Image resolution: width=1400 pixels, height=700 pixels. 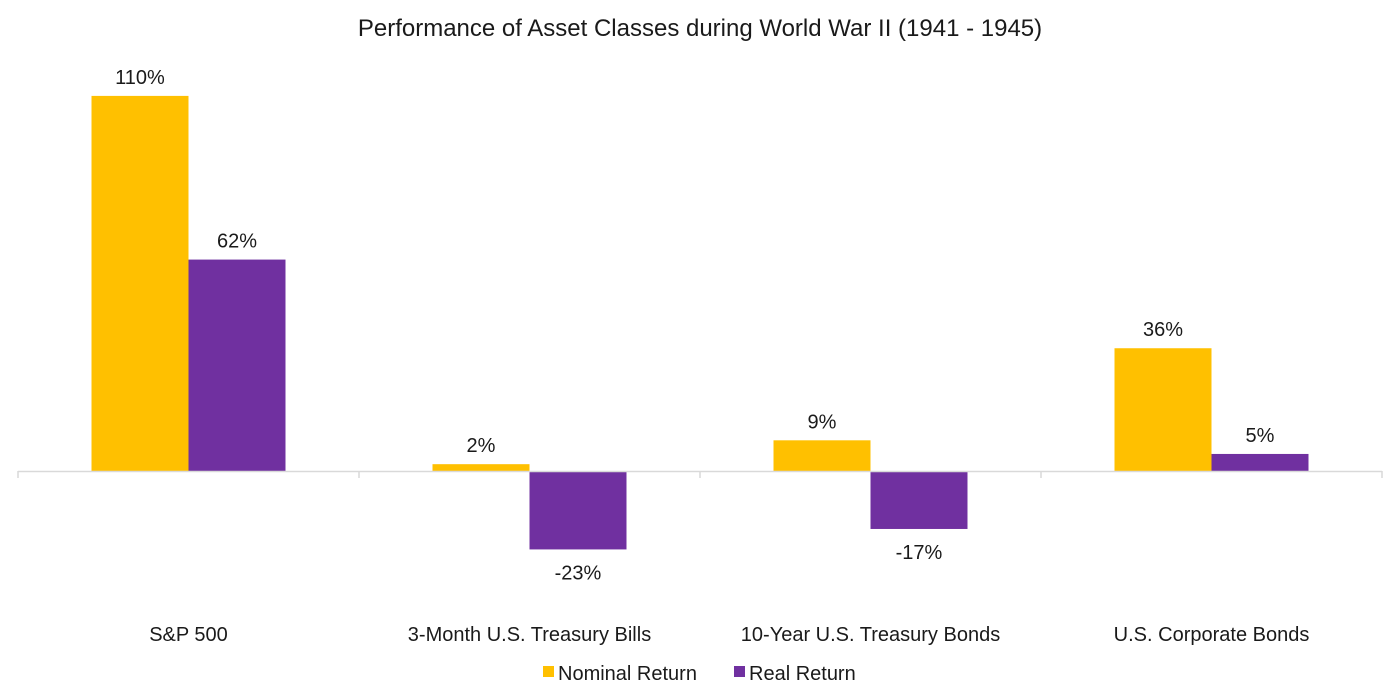 What do you see at coordinates (919, 553) in the screenshot?
I see `data-label-real-return-10-year-u-s-treasury-bonds: -17%` at bounding box center [919, 553].